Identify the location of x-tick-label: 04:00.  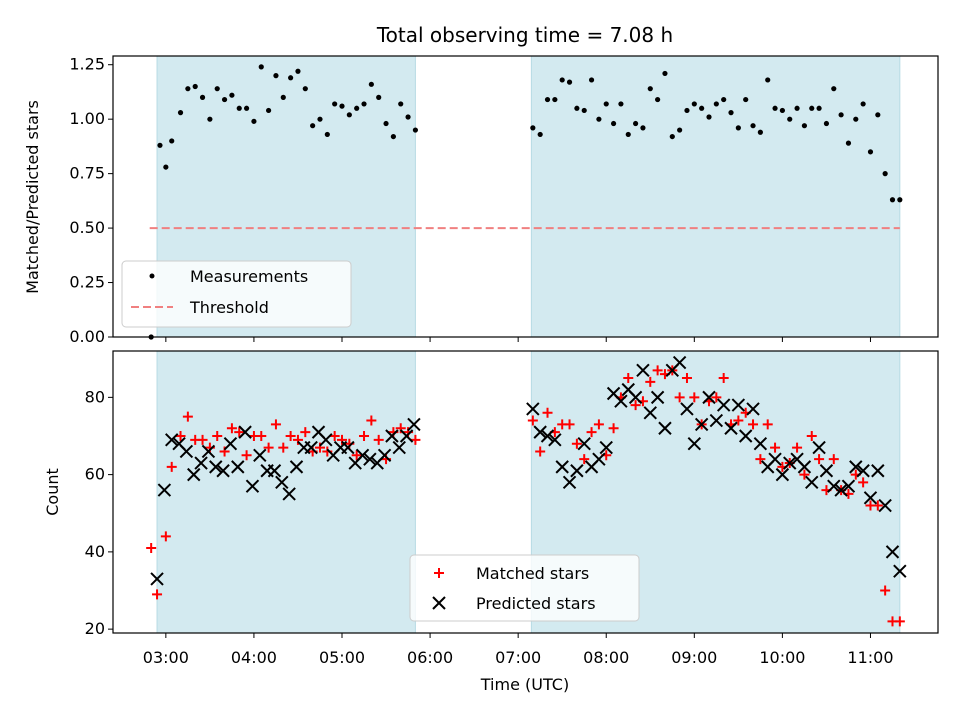
(254, 657).